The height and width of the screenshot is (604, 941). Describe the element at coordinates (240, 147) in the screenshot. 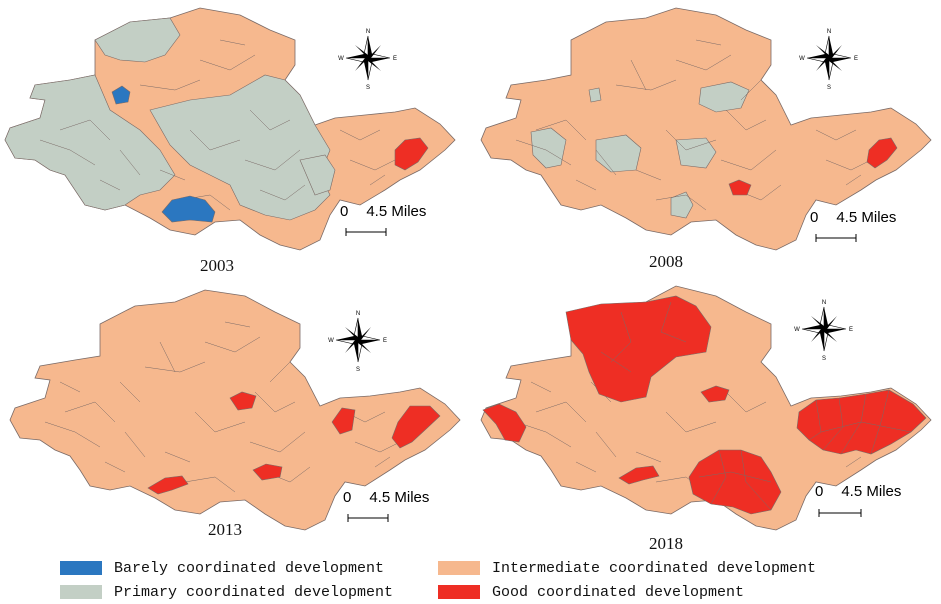

I see `region-primary-central` at that location.